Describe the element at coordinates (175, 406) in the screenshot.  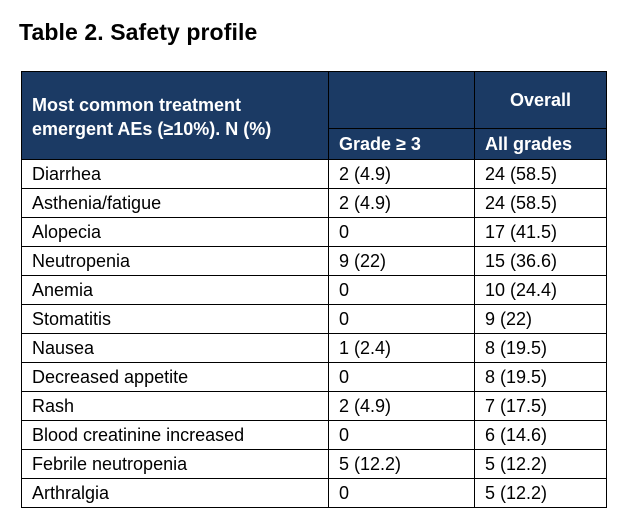
I see `ae-cell: Rash` at that location.